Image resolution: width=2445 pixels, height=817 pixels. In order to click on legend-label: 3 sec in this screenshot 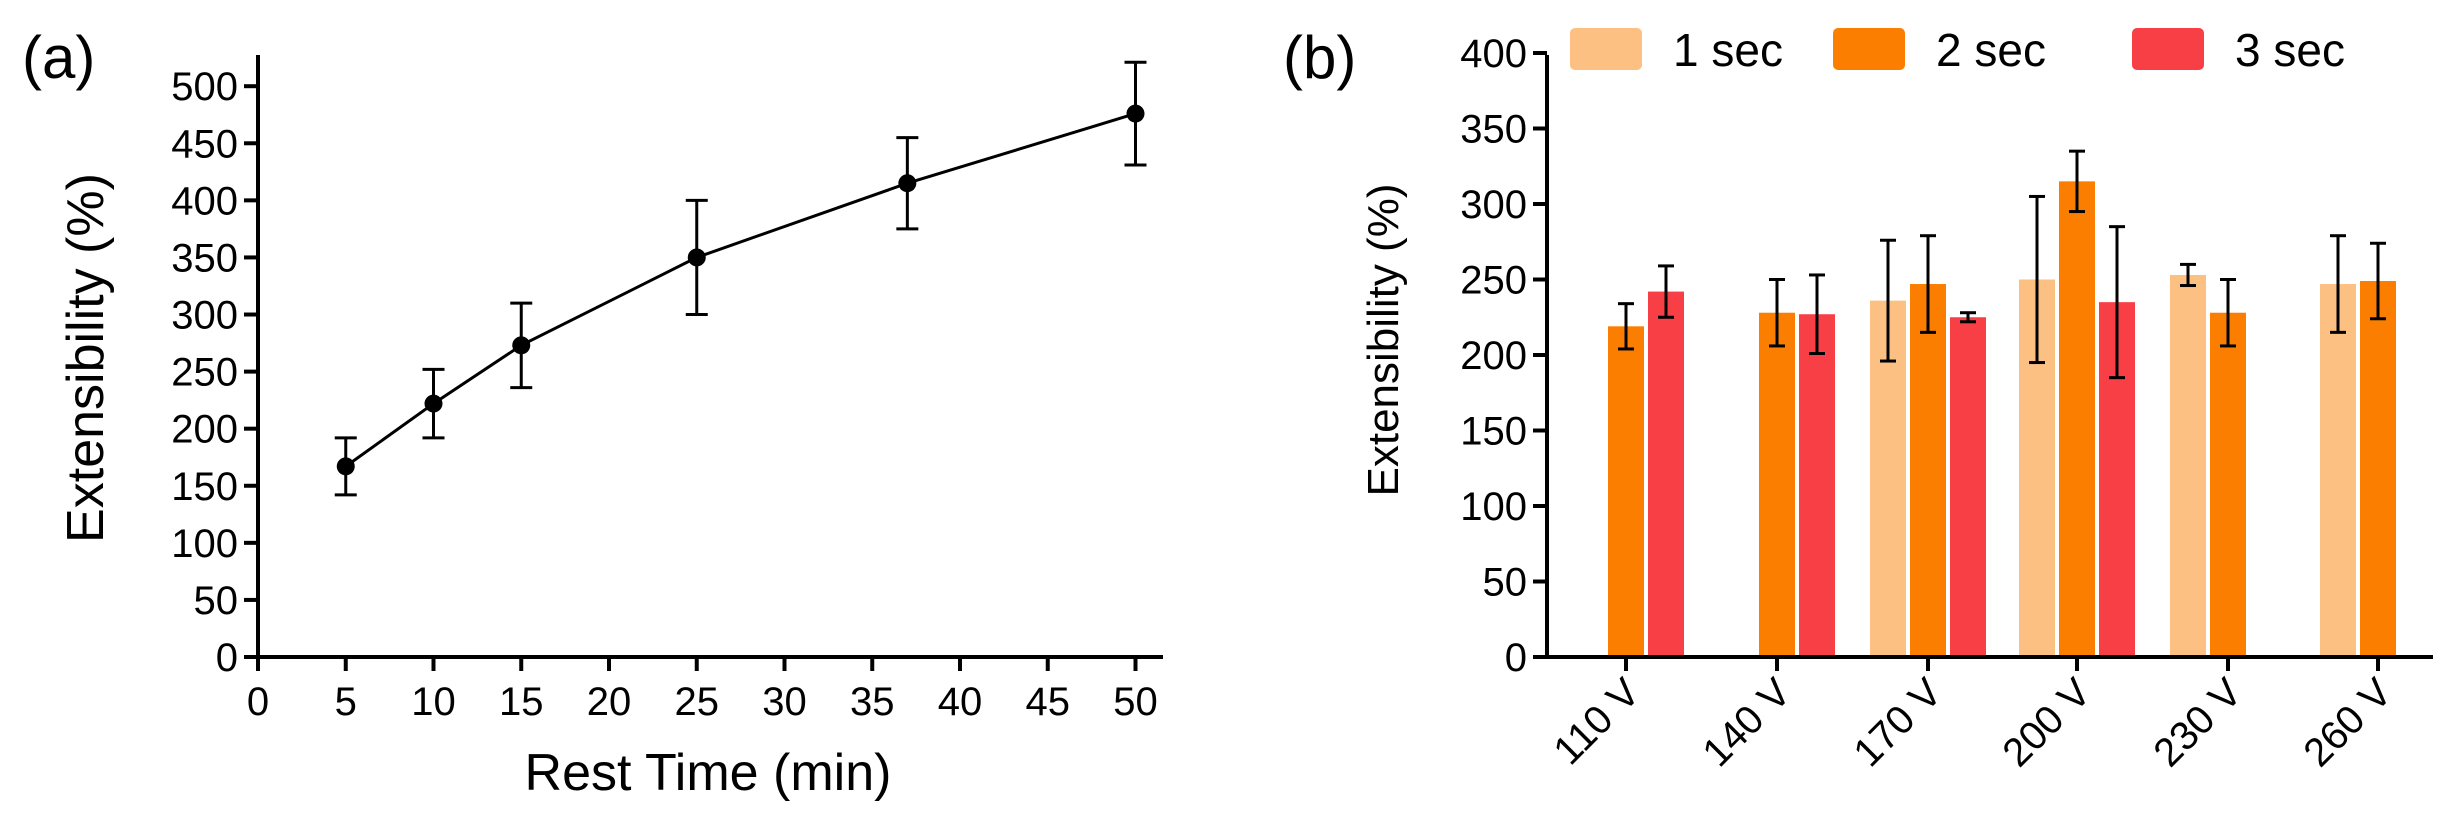, I will do `click(2290, 50)`.